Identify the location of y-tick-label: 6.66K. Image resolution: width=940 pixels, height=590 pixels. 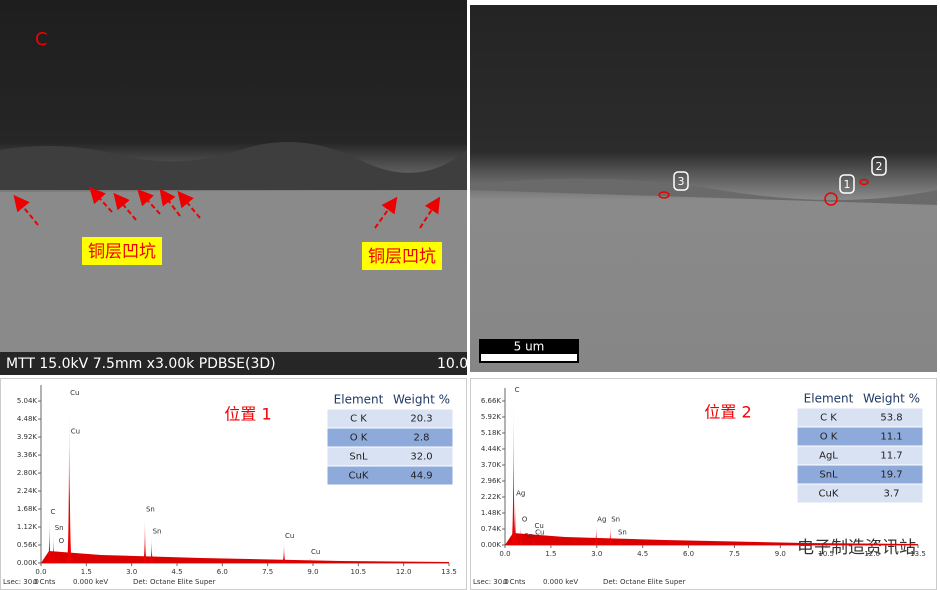
(491, 401).